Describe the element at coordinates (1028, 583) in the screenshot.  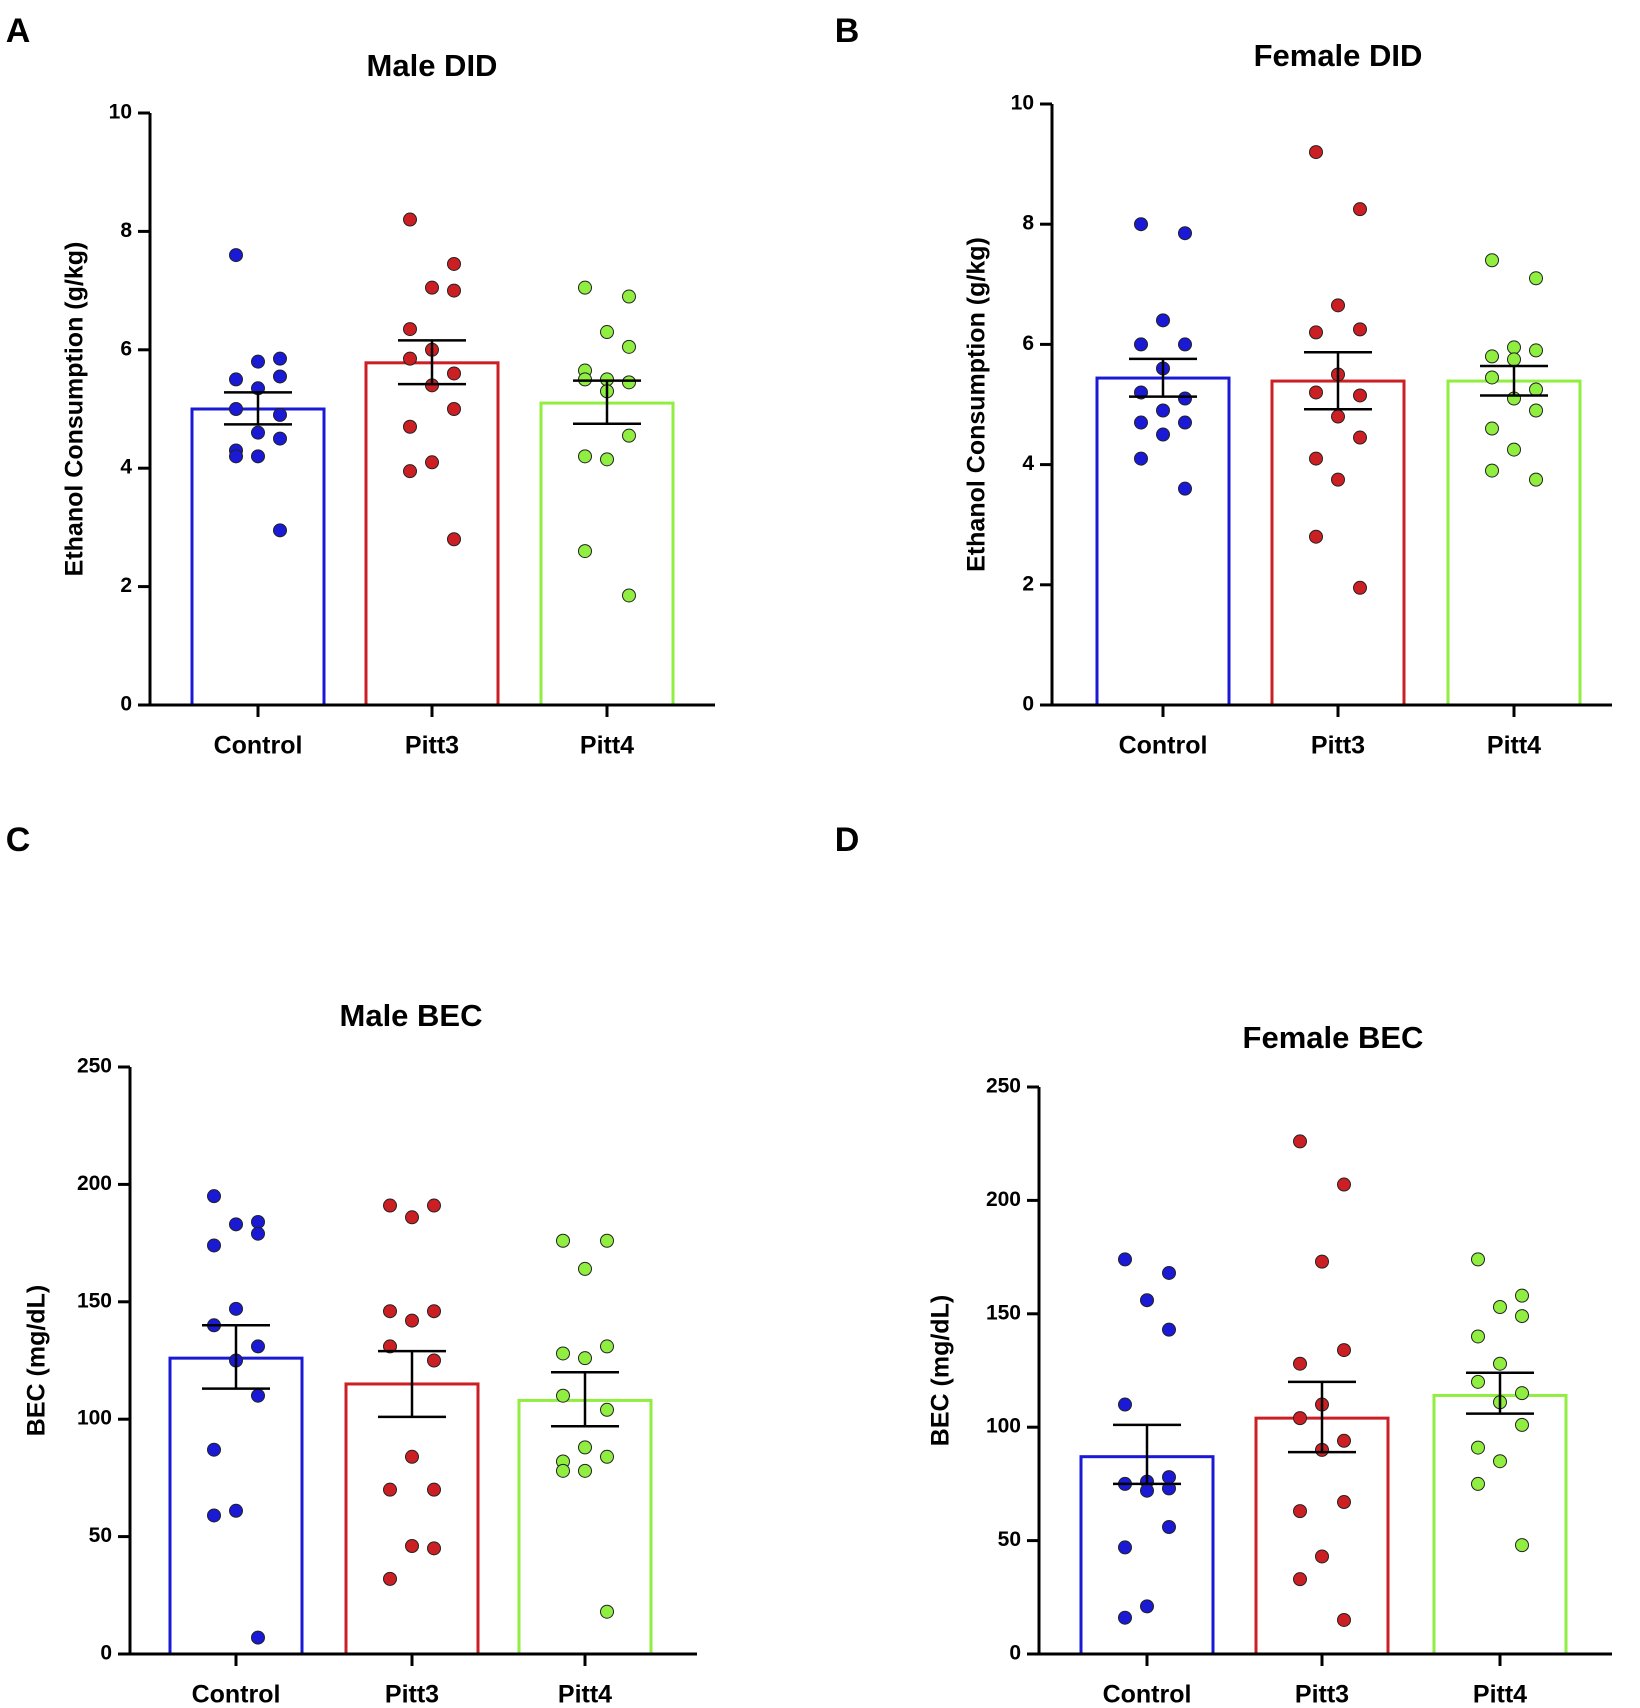
I see `y-tick-label: 2` at that location.